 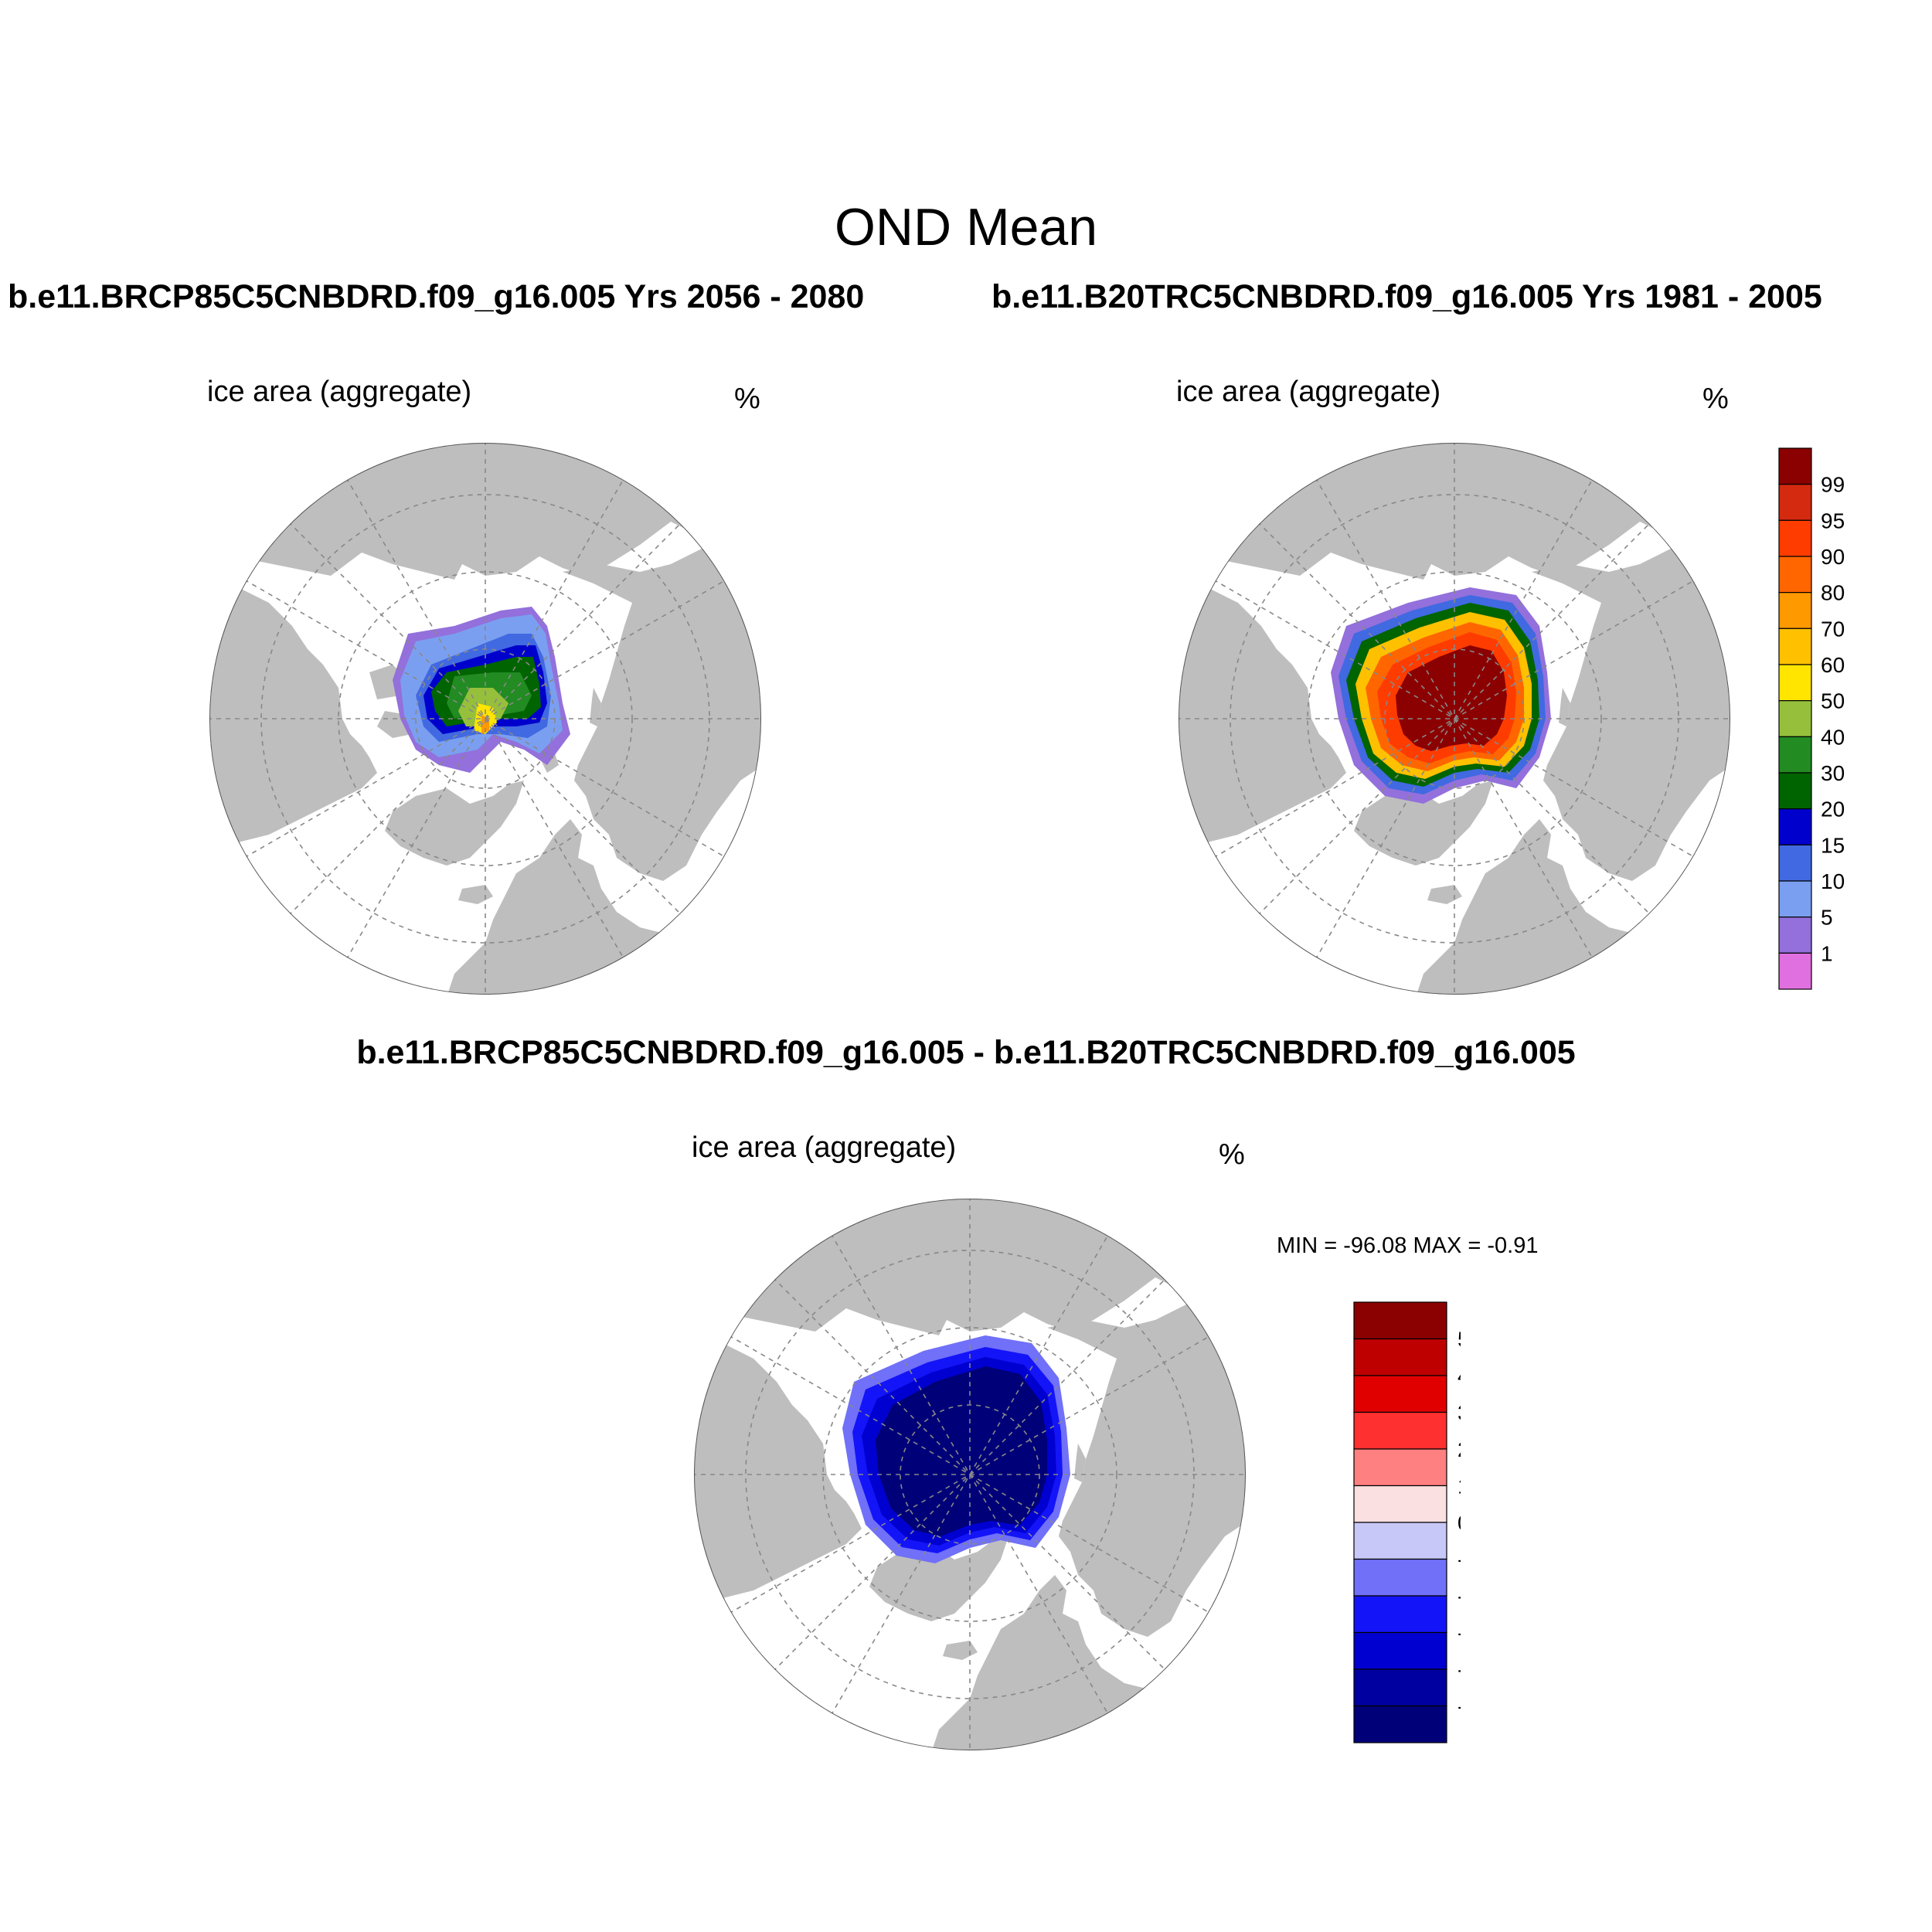 What do you see at coordinates (1454, 719) in the screenshot?
I see `panel2-polar-map` at bounding box center [1454, 719].